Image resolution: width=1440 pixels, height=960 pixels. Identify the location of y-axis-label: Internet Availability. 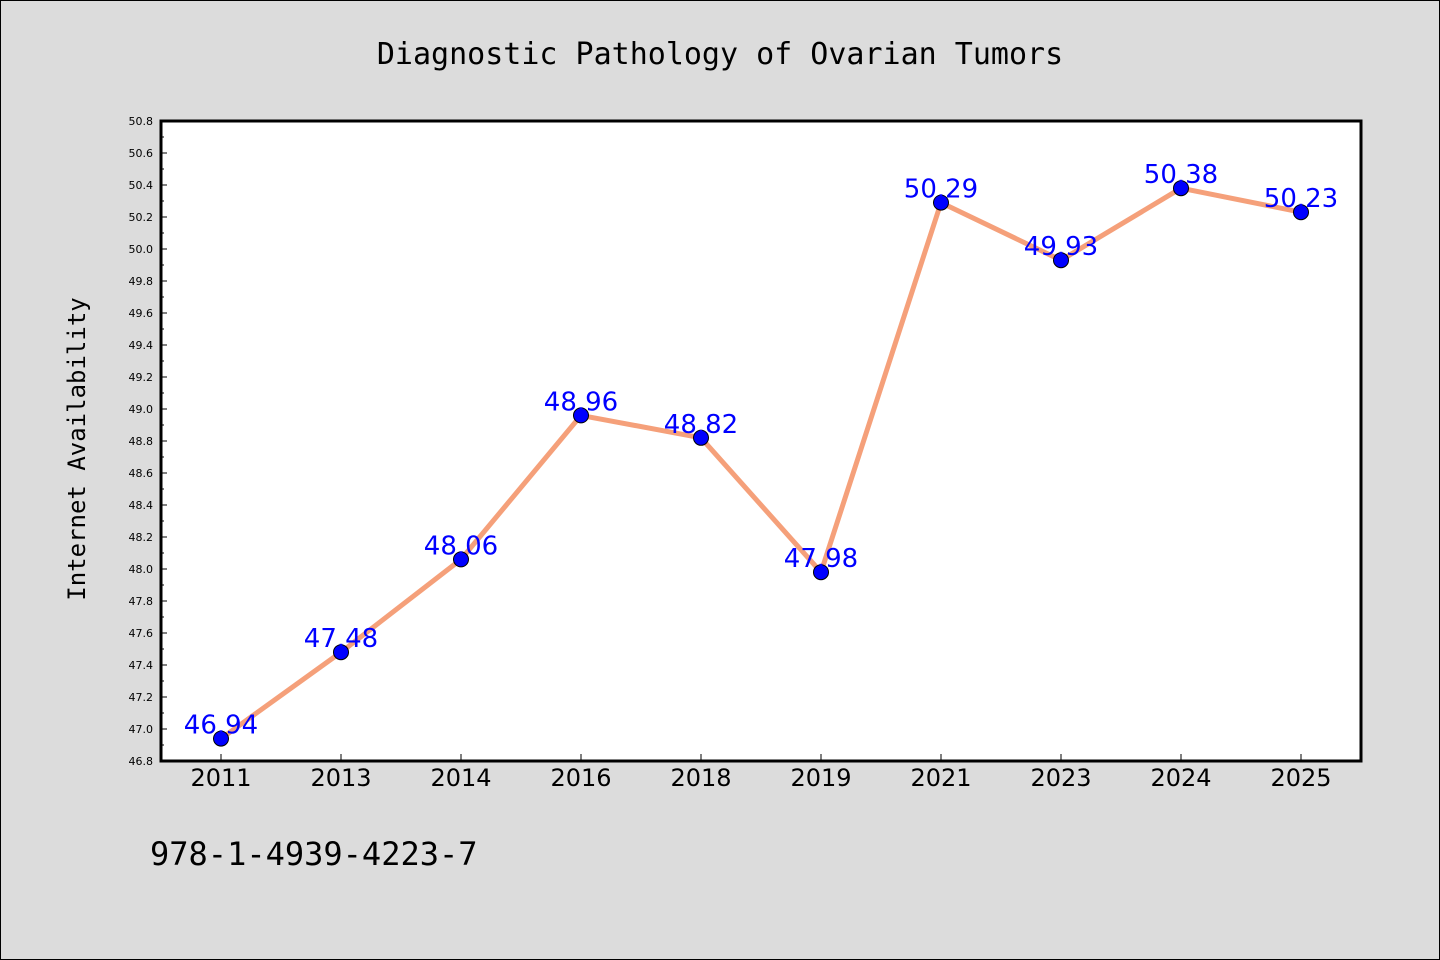
(77, 448).